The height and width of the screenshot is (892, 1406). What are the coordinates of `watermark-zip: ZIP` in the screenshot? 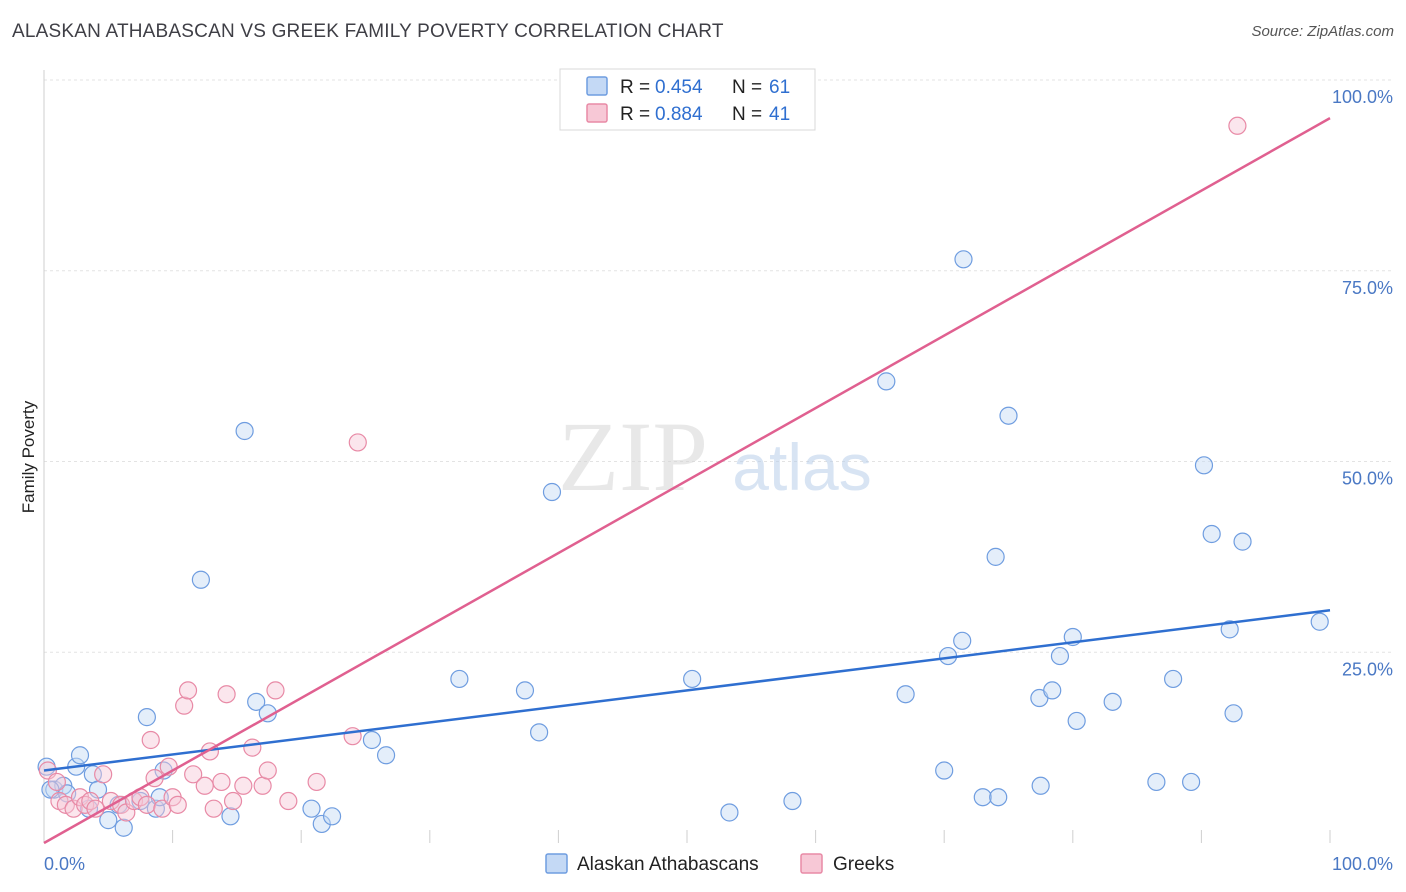 It's located at (633, 456).